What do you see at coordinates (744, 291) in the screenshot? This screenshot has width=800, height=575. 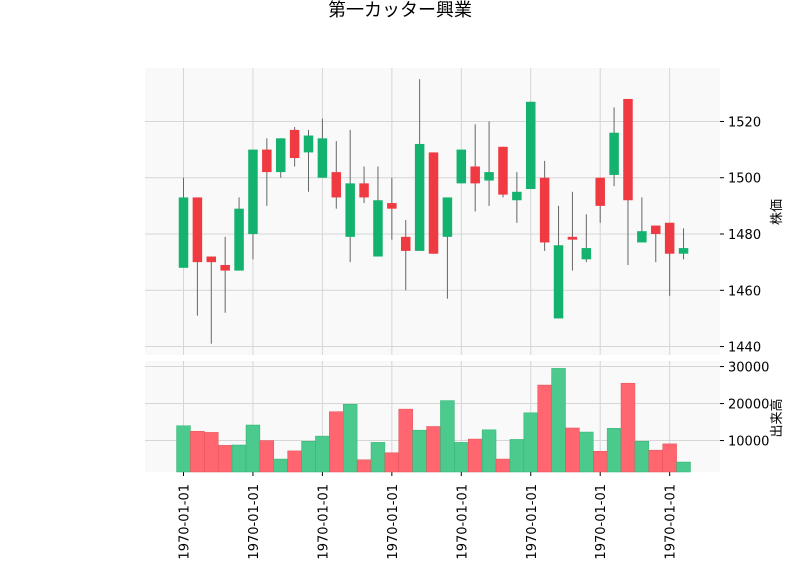 I see `price-tick-label: 1460` at bounding box center [744, 291].